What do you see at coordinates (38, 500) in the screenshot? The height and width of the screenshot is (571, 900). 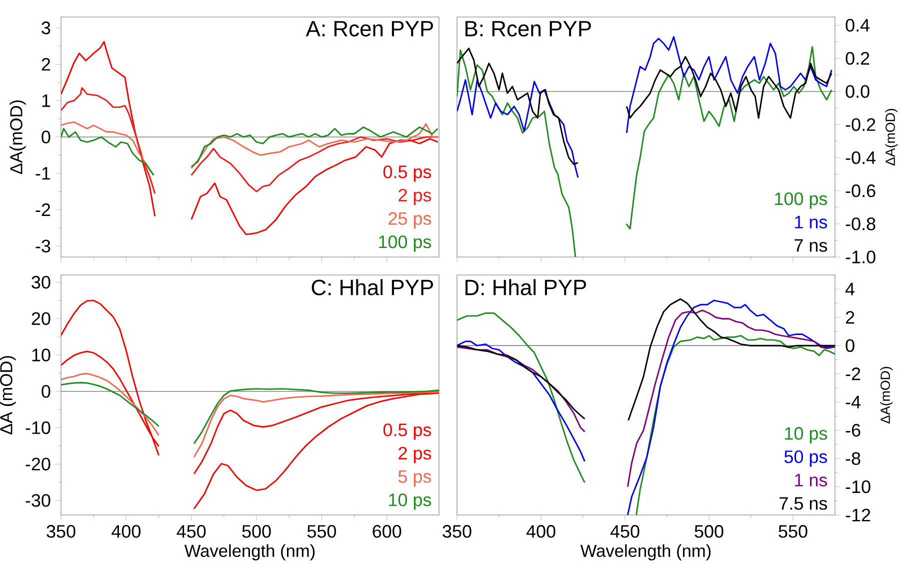 I see `y-tick-label: -30` at bounding box center [38, 500].